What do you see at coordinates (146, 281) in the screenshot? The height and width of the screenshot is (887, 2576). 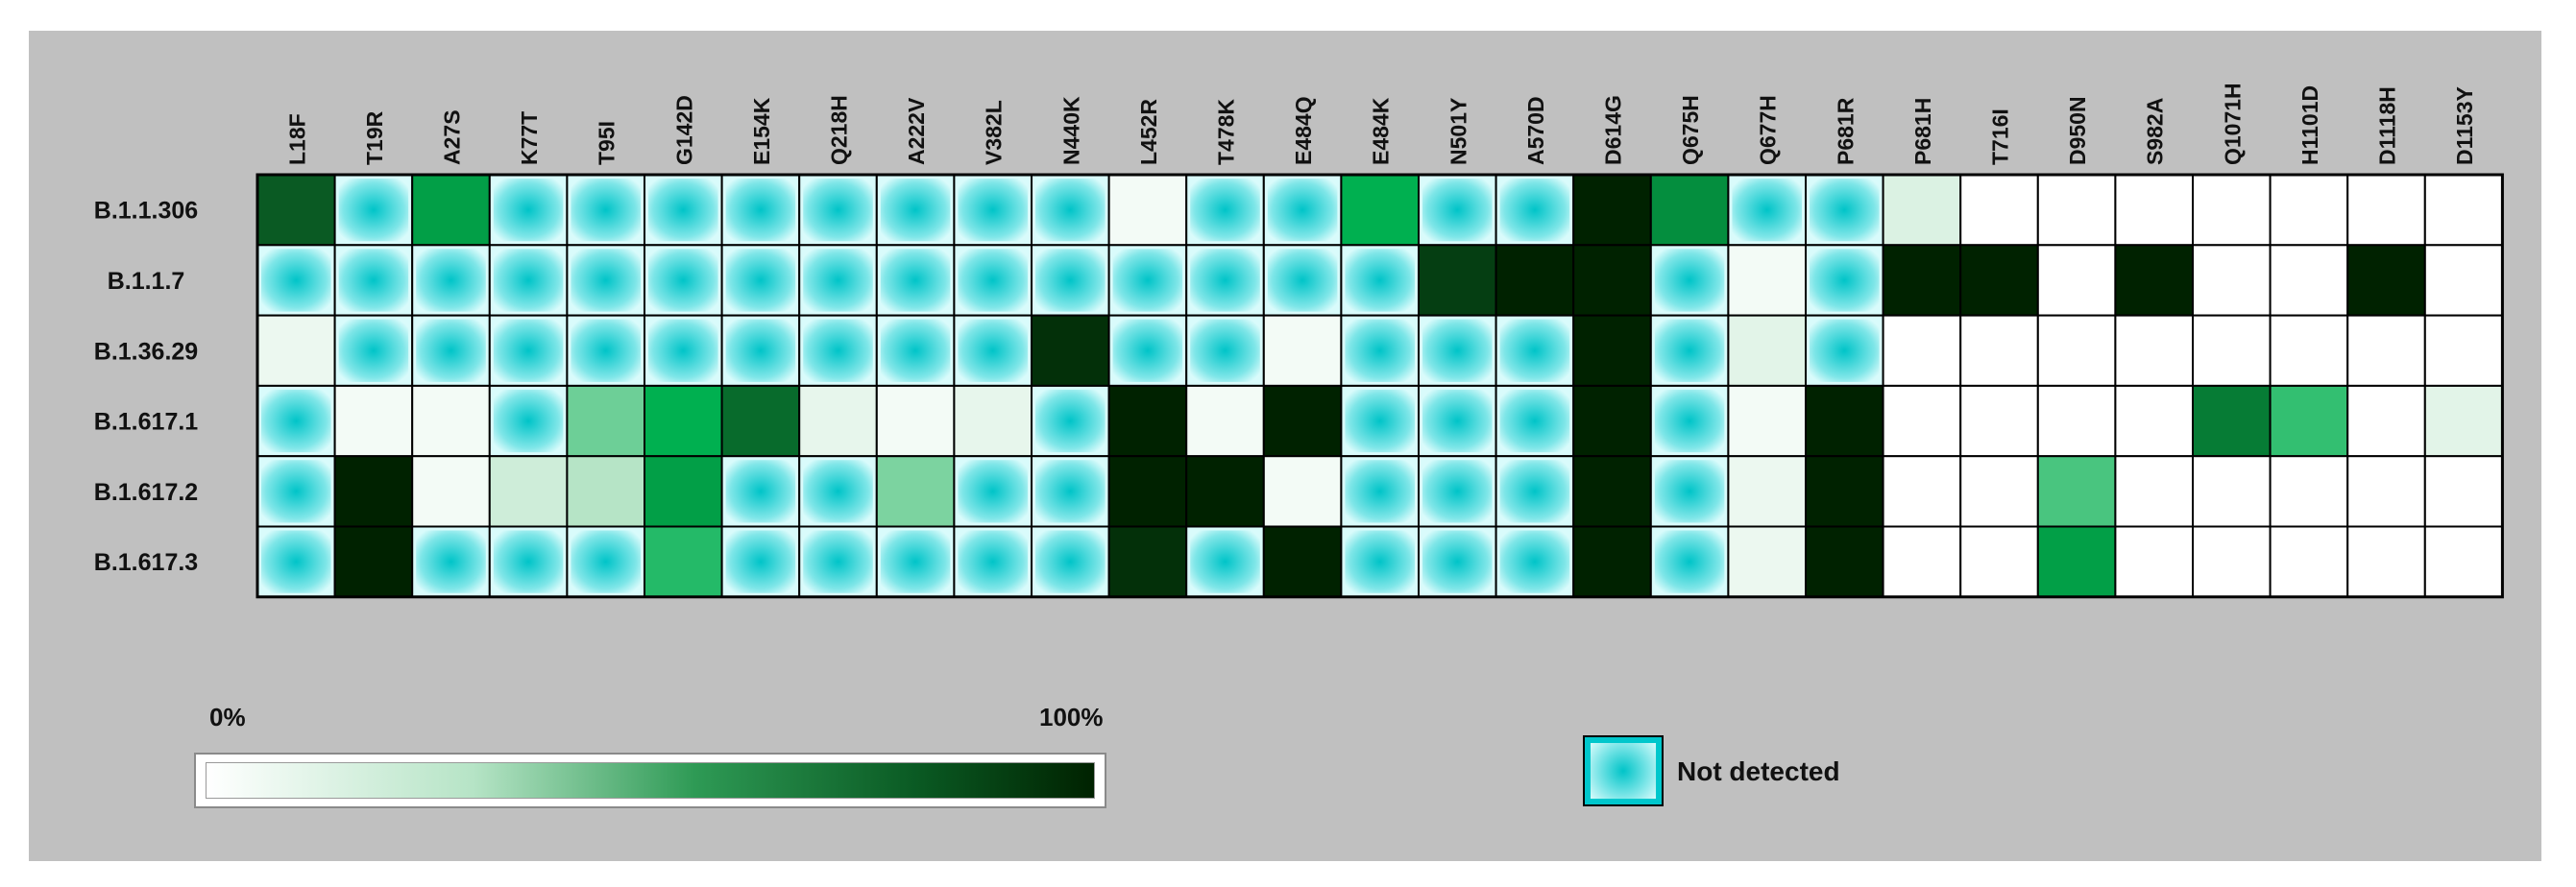 I see `row-label-B.1.1.7: B.1.1.7` at bounding box center [146, 281].